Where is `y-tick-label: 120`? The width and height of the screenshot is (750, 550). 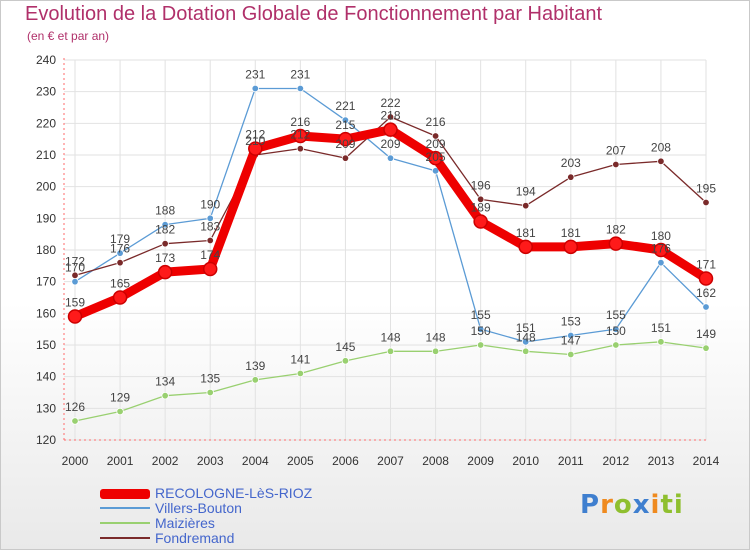
y-tick-label: 120 is located at coordinates (46, 440).